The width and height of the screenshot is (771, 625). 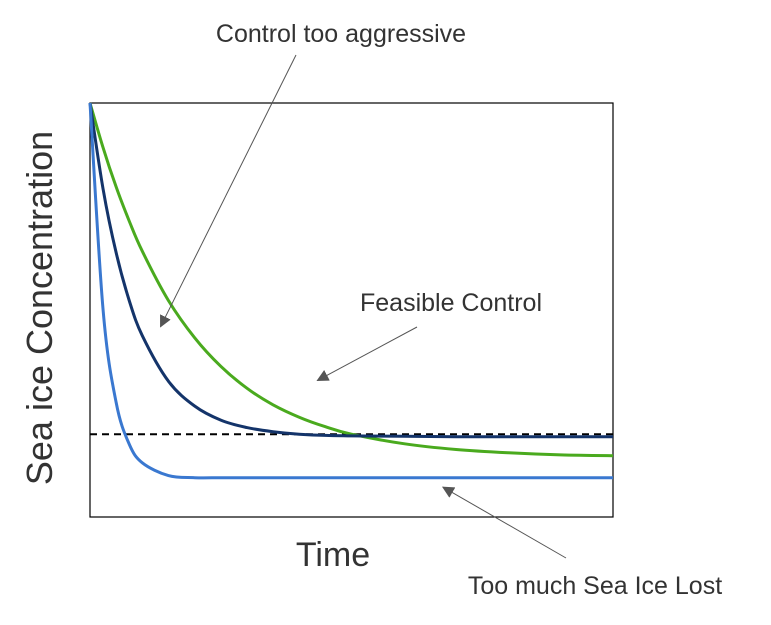 What do you see at coordinates (504, 522) in the screenshot?
I see `annotation-lost-arrow` at bounding box center [504, 522].